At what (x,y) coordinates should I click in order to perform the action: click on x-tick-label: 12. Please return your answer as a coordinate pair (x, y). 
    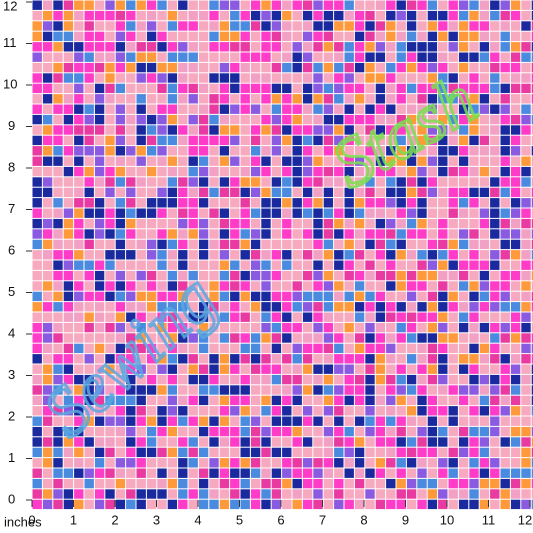
    Looking at the image, I should click on (525, 519).